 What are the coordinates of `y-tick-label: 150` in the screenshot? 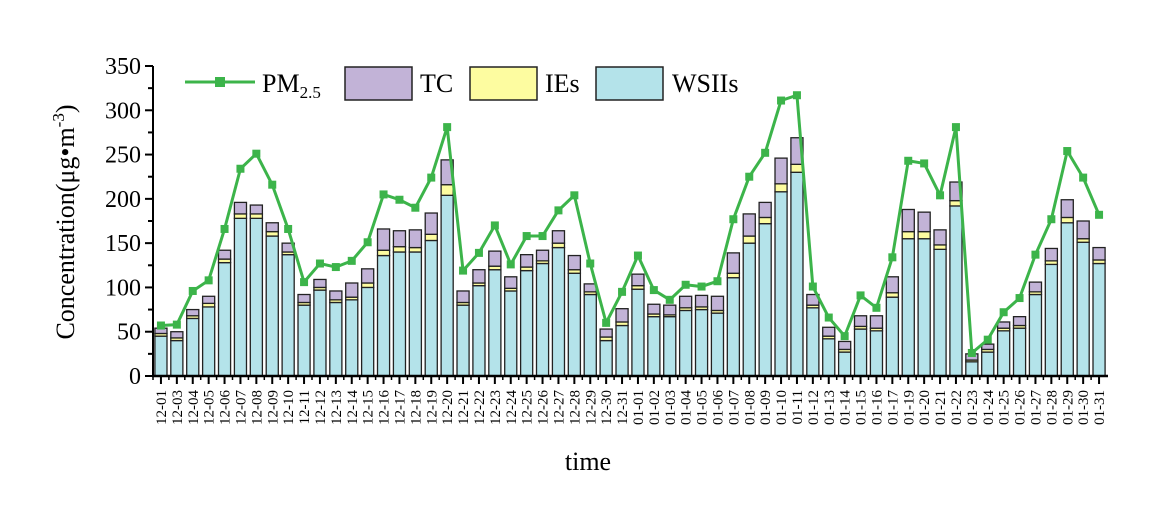 It's located at (123, 244).